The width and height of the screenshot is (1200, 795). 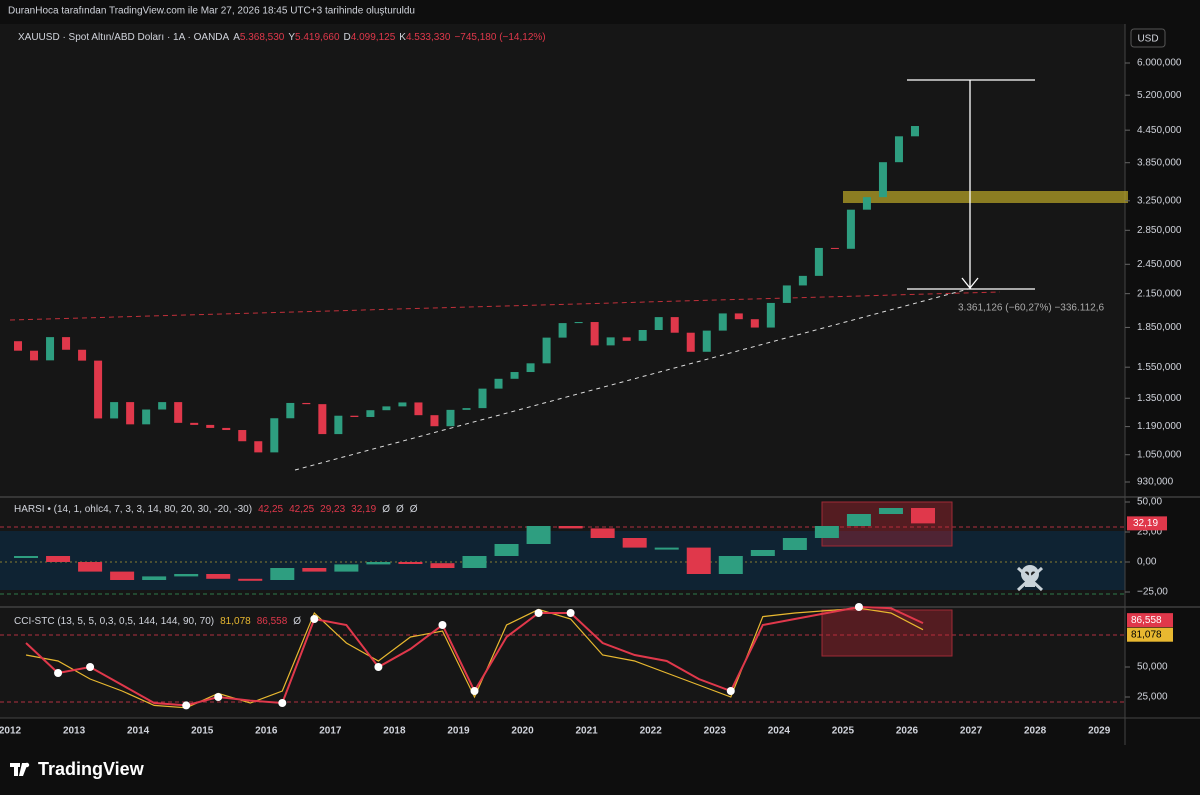 What do you see at coordinates (1149, 532) in the screenshot?
I see `harsi-tick: 25,00` at bounding box center [1149, 532].